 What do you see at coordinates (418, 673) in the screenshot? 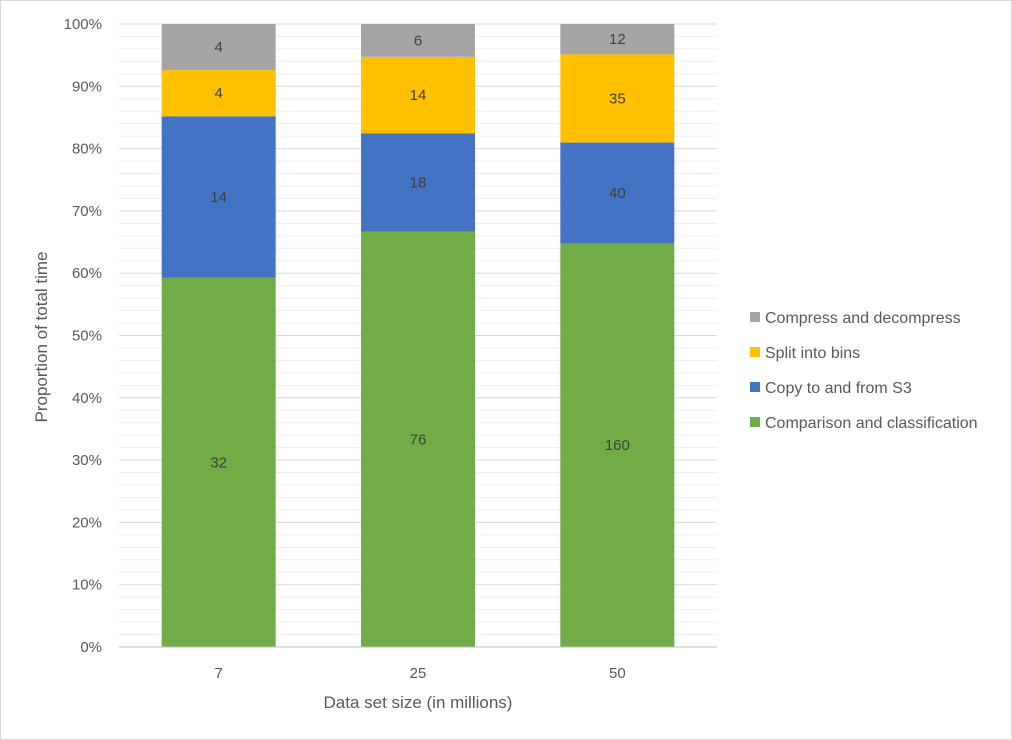
I see `x-tick-label: 25` at bounding box center [418, 673].